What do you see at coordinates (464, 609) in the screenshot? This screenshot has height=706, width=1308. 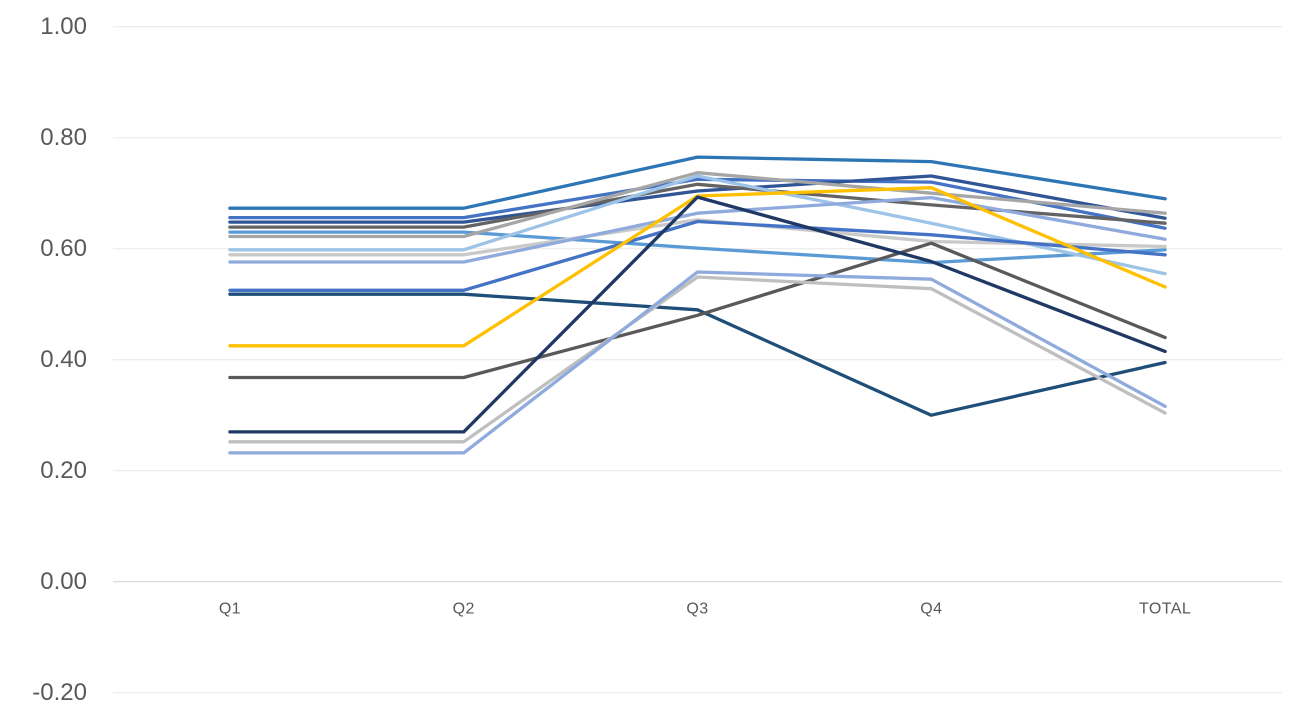 I see `x-category-label: Q2` at bounding box center [464, 609].